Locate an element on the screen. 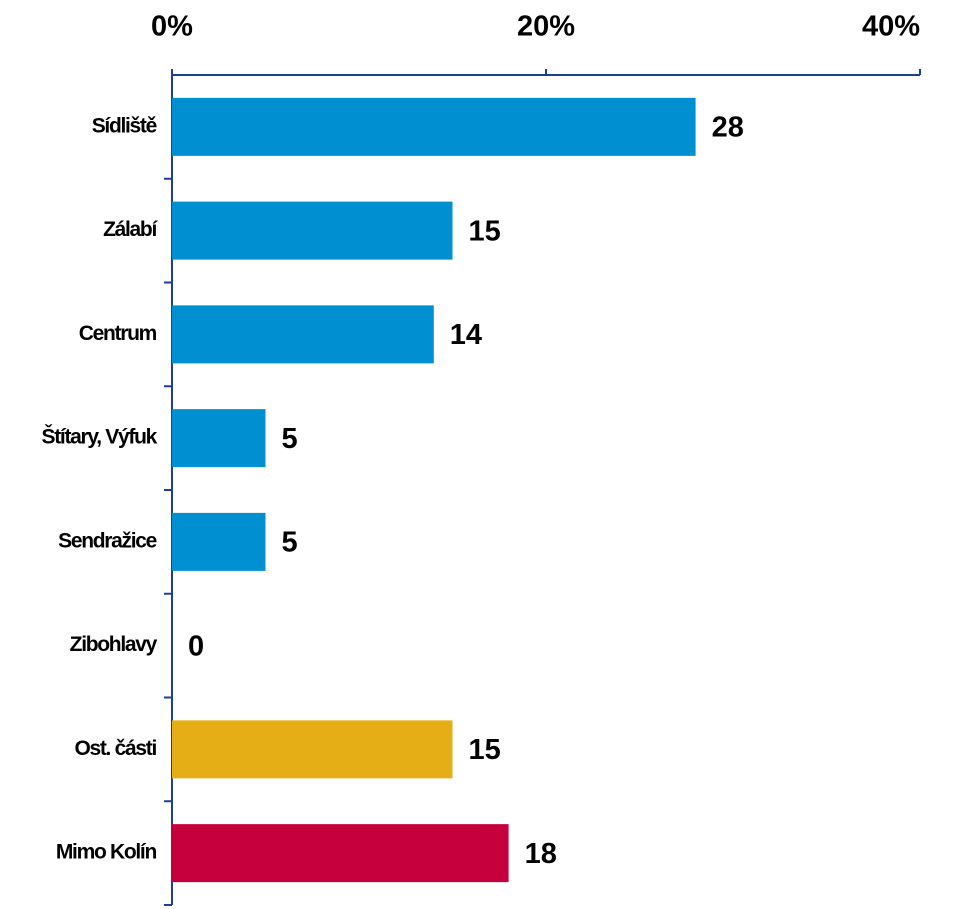  data-label: 14 is located at coordinates (466, 335).